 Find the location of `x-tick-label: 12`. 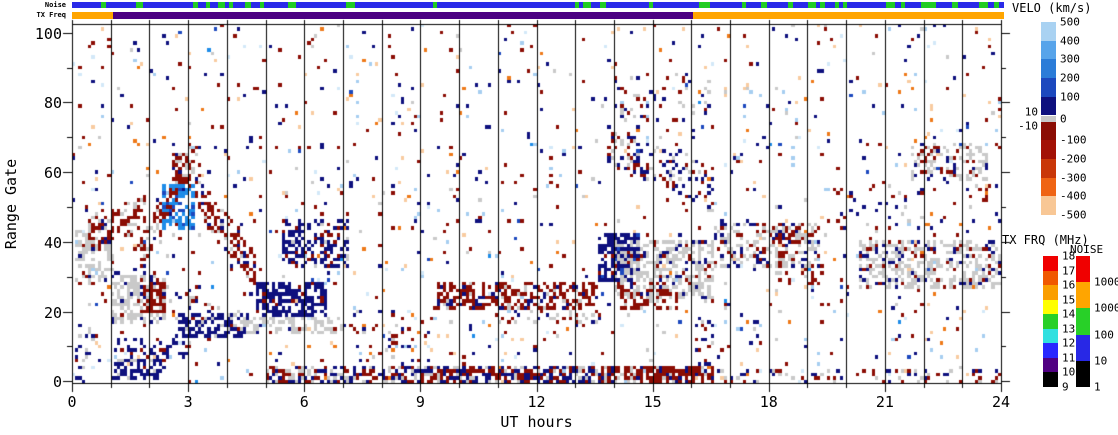

x-tick-label: 12 is located at coordinates (536, 402).